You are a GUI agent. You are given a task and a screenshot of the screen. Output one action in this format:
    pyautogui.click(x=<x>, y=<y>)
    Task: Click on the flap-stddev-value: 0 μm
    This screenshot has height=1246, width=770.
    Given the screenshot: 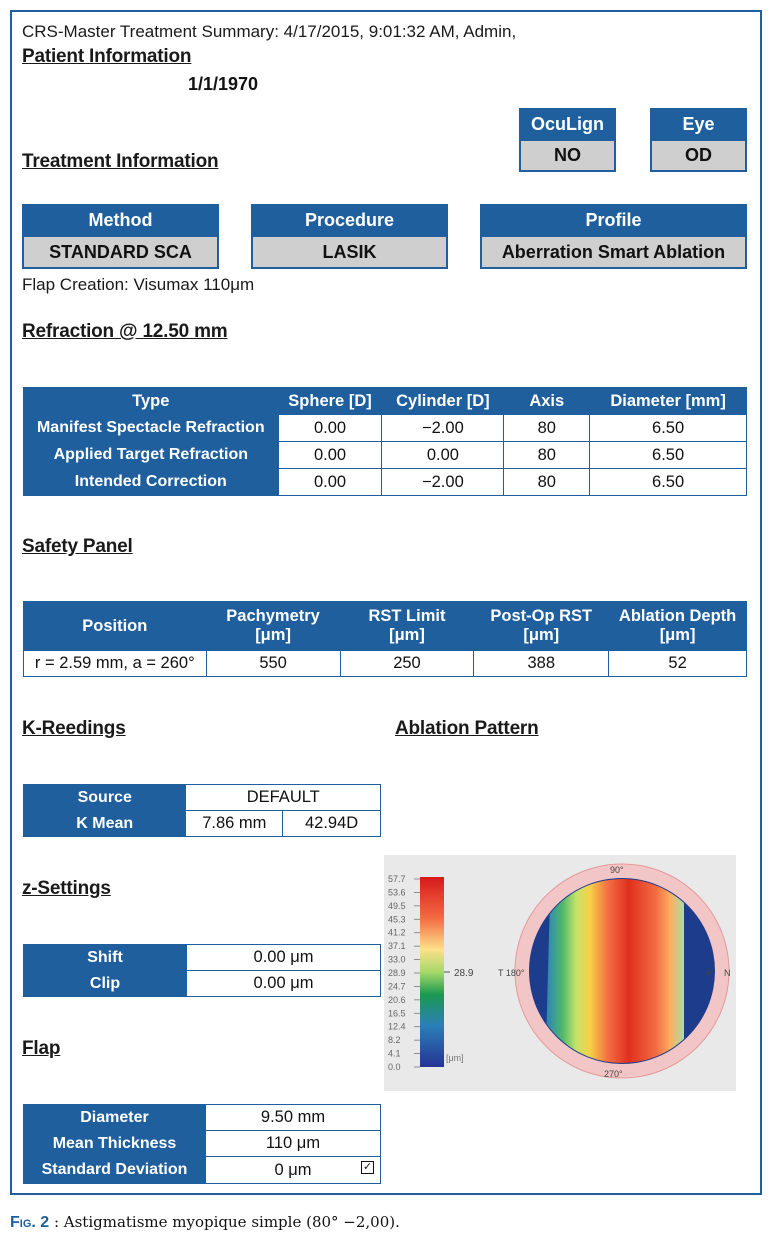 What is the action you would take?
    pyautogui.click(x=293, y=1169)
    